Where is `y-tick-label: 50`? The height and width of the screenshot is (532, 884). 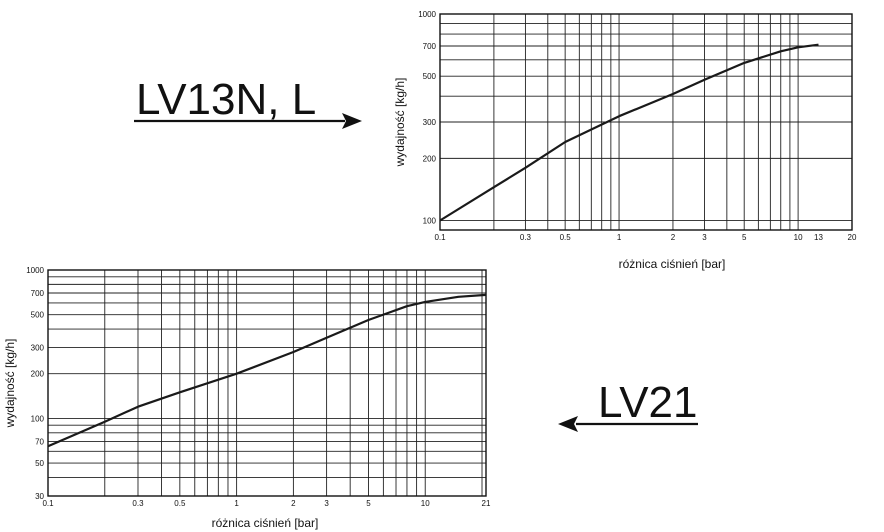 y-tick-label: 50 is located at coordinates (39, 463).